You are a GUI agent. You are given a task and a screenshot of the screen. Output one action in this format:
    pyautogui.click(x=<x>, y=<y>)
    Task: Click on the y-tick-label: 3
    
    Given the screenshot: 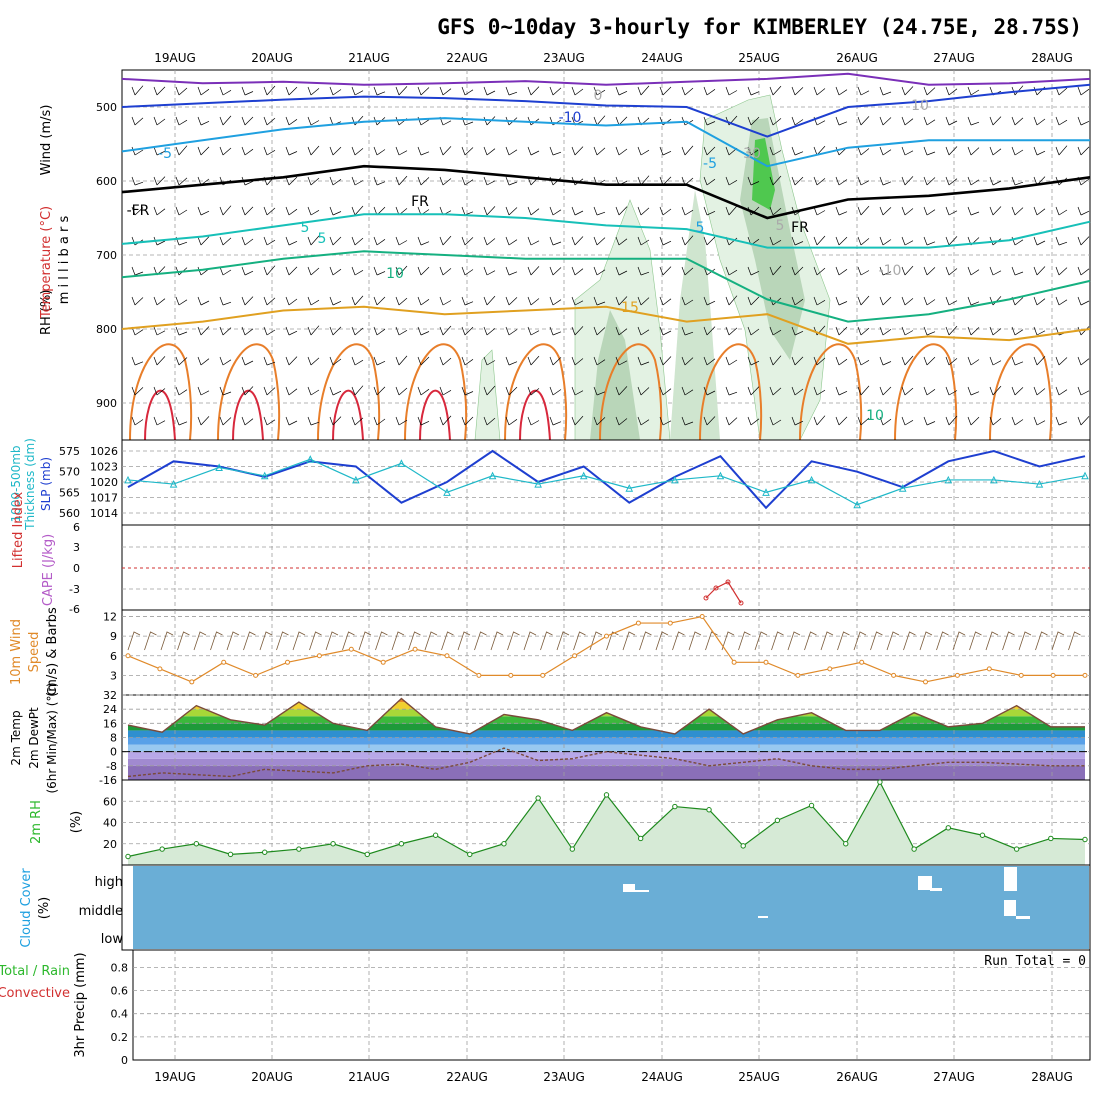 What is the action you would take?
    pyautogui.click(x=76, y=547)
    